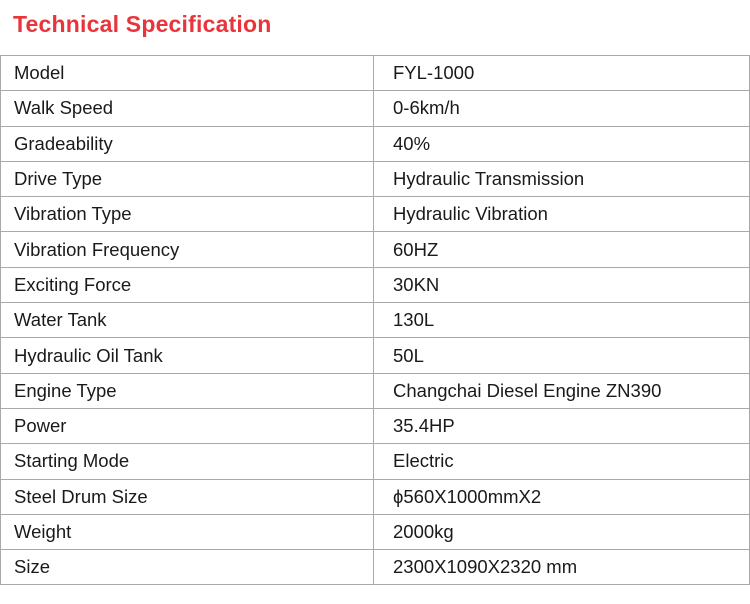  What do you see at coordinates (187, 355) in the screenshot?
I see `spec-label: Hydraulic Oil Tank` at bounding box center [187, 355].